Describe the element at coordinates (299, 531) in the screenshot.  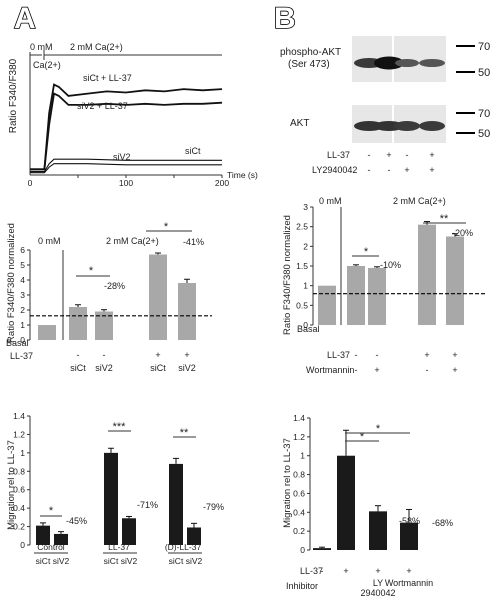
I see `b3-y-tick-label: 0.2` at that location.